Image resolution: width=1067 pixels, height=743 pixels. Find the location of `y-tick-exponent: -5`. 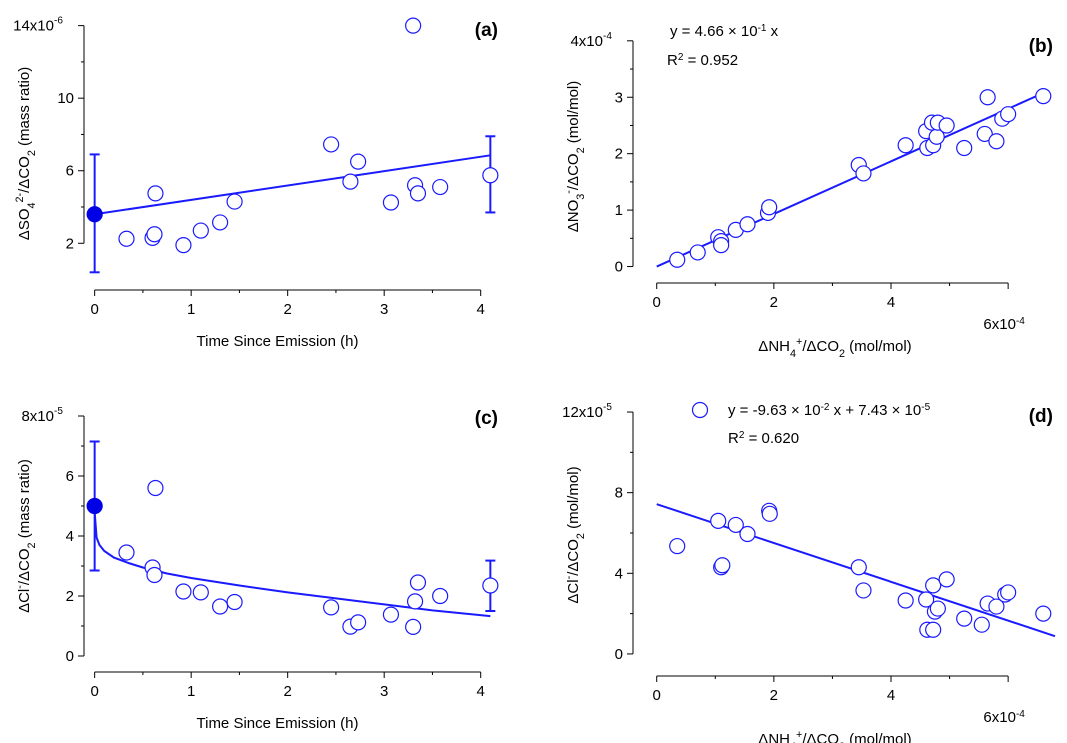

y-tick-exponent: -5 is located at coordinates (607, 407).